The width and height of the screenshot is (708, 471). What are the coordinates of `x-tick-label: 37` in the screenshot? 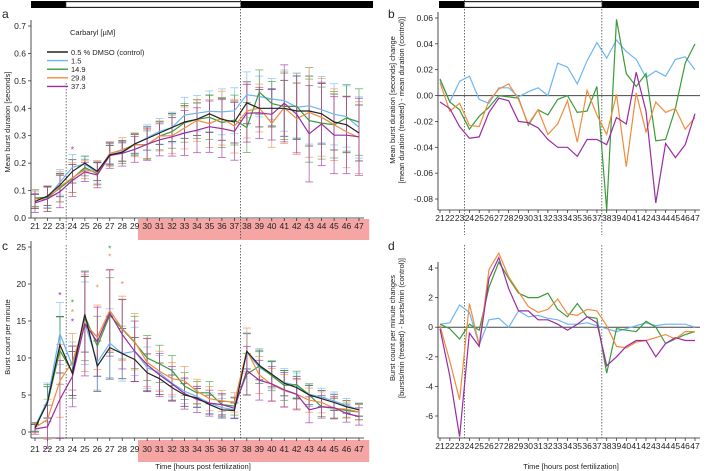 It's located at (597, 446).